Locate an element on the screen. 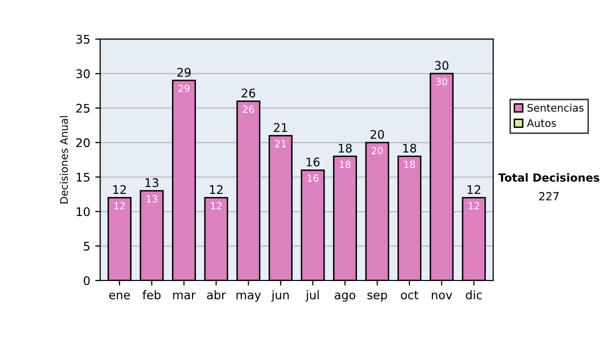  total-label: 13 is located at coordinates (152, 183).